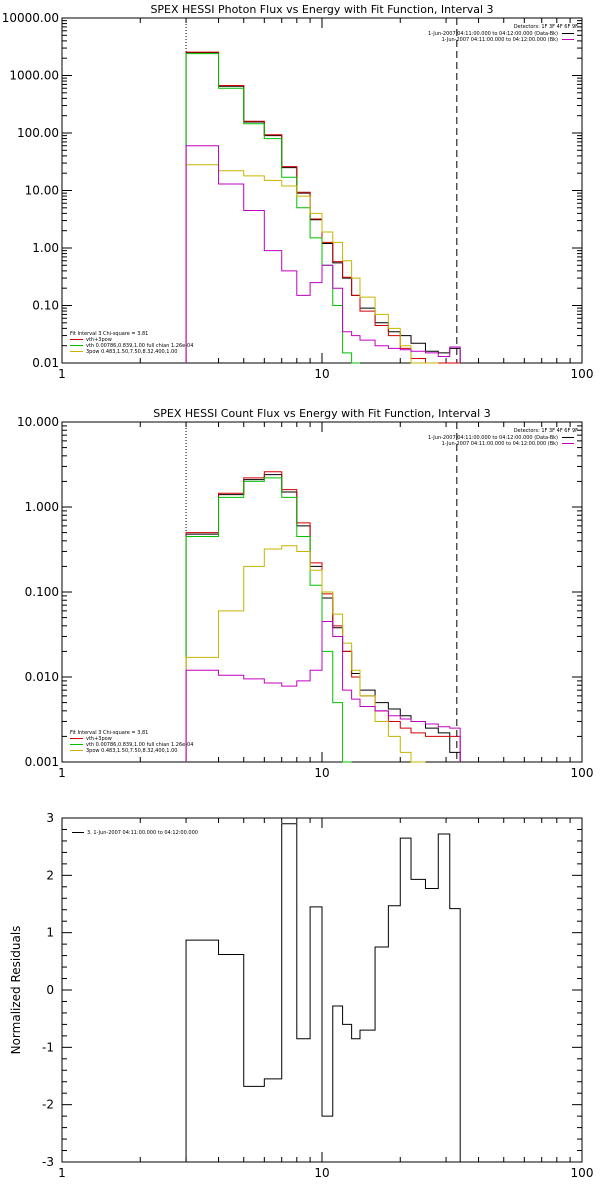 This screenshot has width=600, height=1200. What do you see at coordinates (323, 992) in the screenshot?
I see `residuals-series` at bounding box center [323, 992].